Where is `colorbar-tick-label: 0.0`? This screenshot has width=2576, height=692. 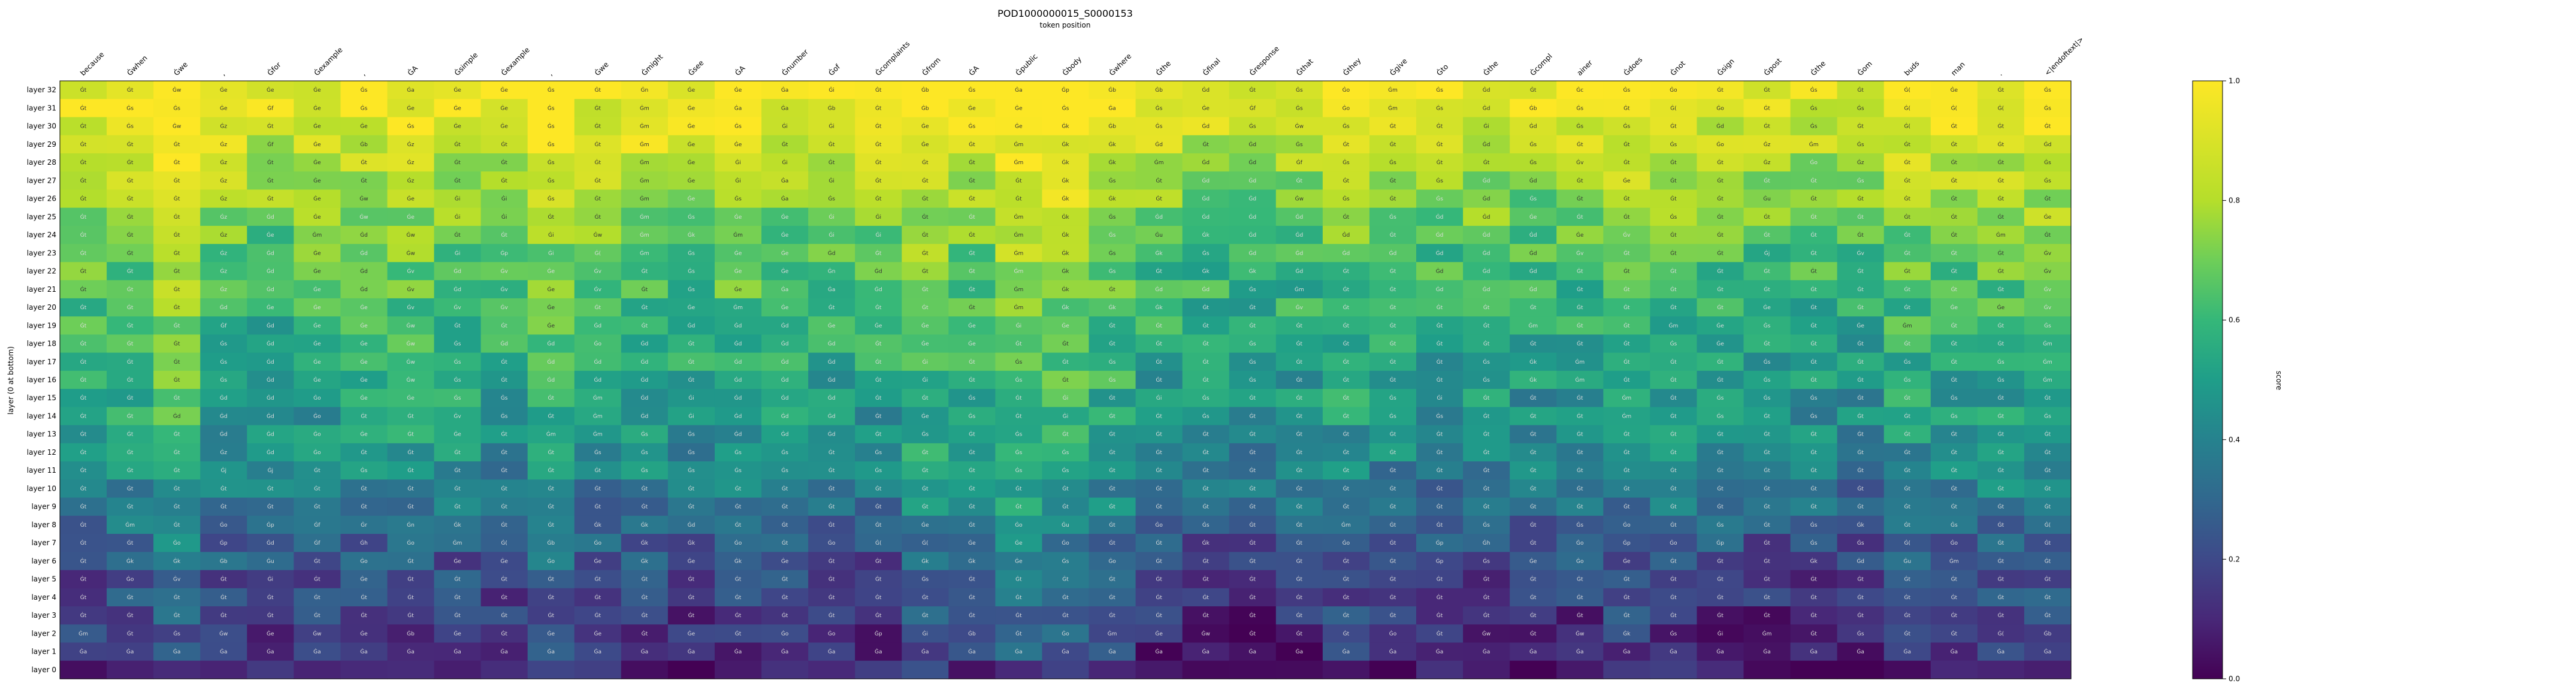
colorbar-tick-label: 0.0 is located at coordinates (2234, 679).